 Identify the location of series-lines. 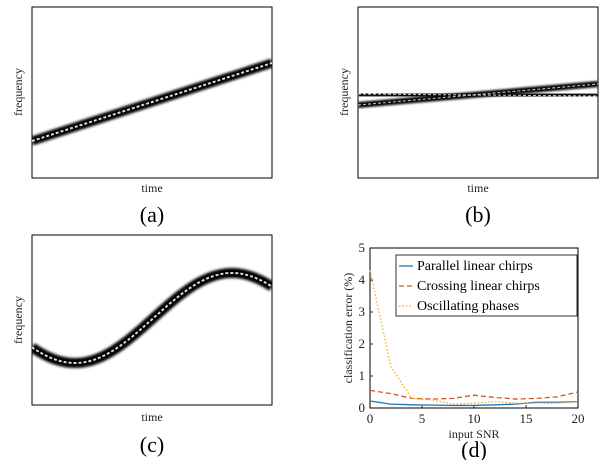
(474, 338).